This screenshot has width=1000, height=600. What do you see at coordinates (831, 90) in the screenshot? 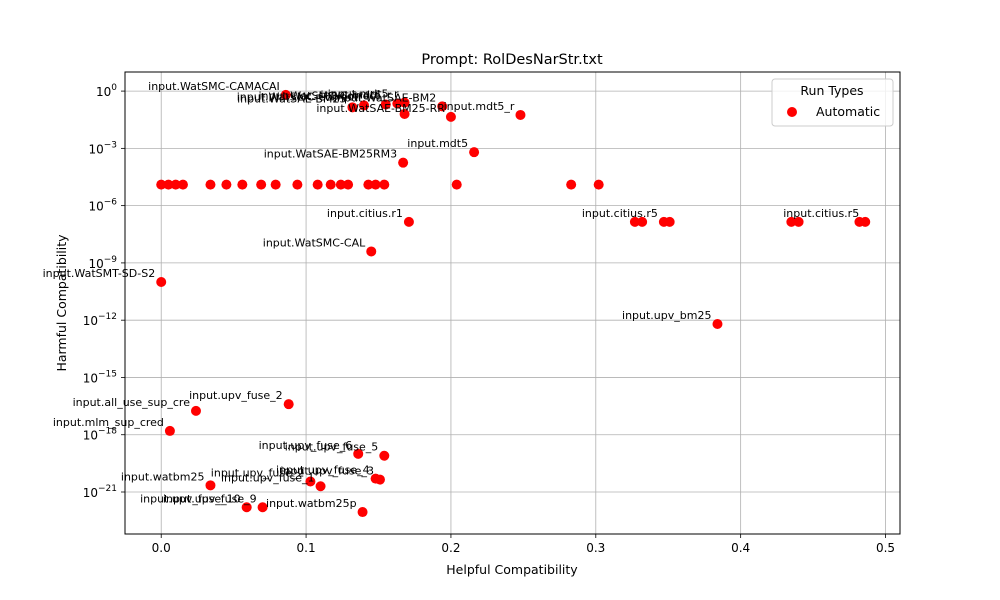
I see `legend-title: Run Types` at bounding box center [831, 90].